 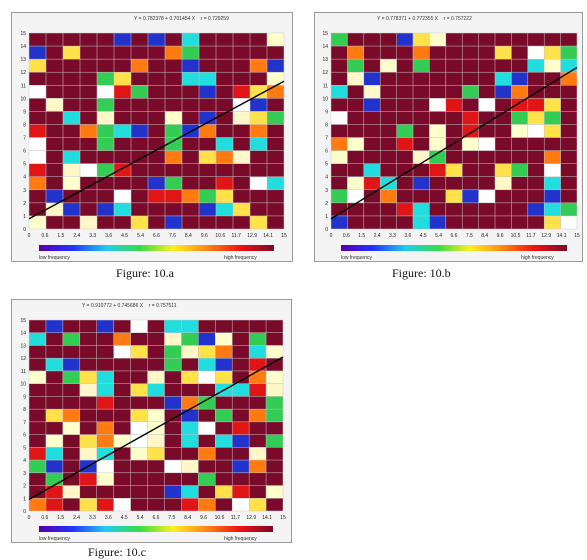 What do you see at coordinates (162, 306) in the screenshot?
I see `correlation-text: r = 0.757511` at bounding box center [162, 306].